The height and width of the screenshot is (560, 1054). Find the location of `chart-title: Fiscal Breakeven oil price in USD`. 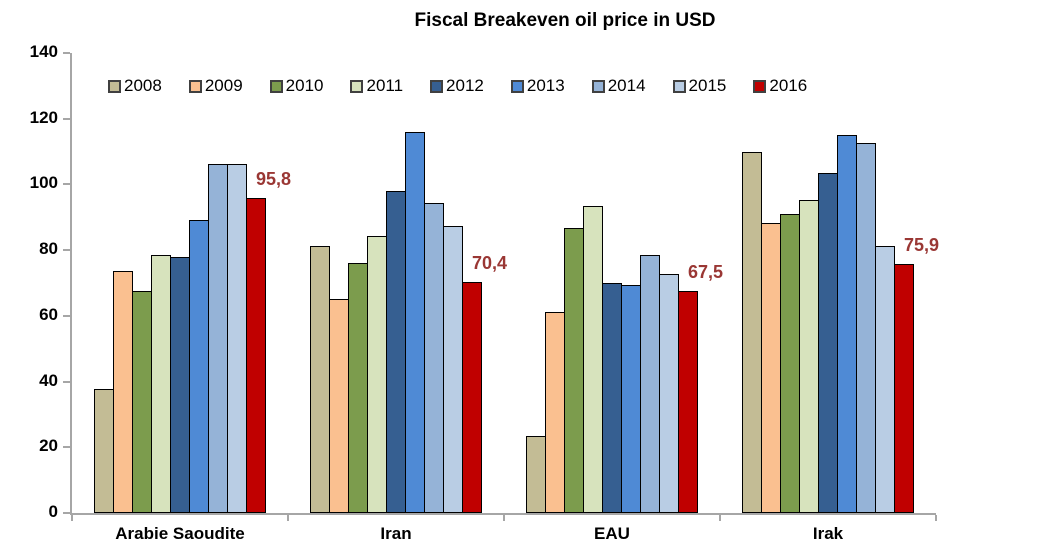

chart-title: Fiscal Breakeven oil price in USD is located at coordinates (565, 20).